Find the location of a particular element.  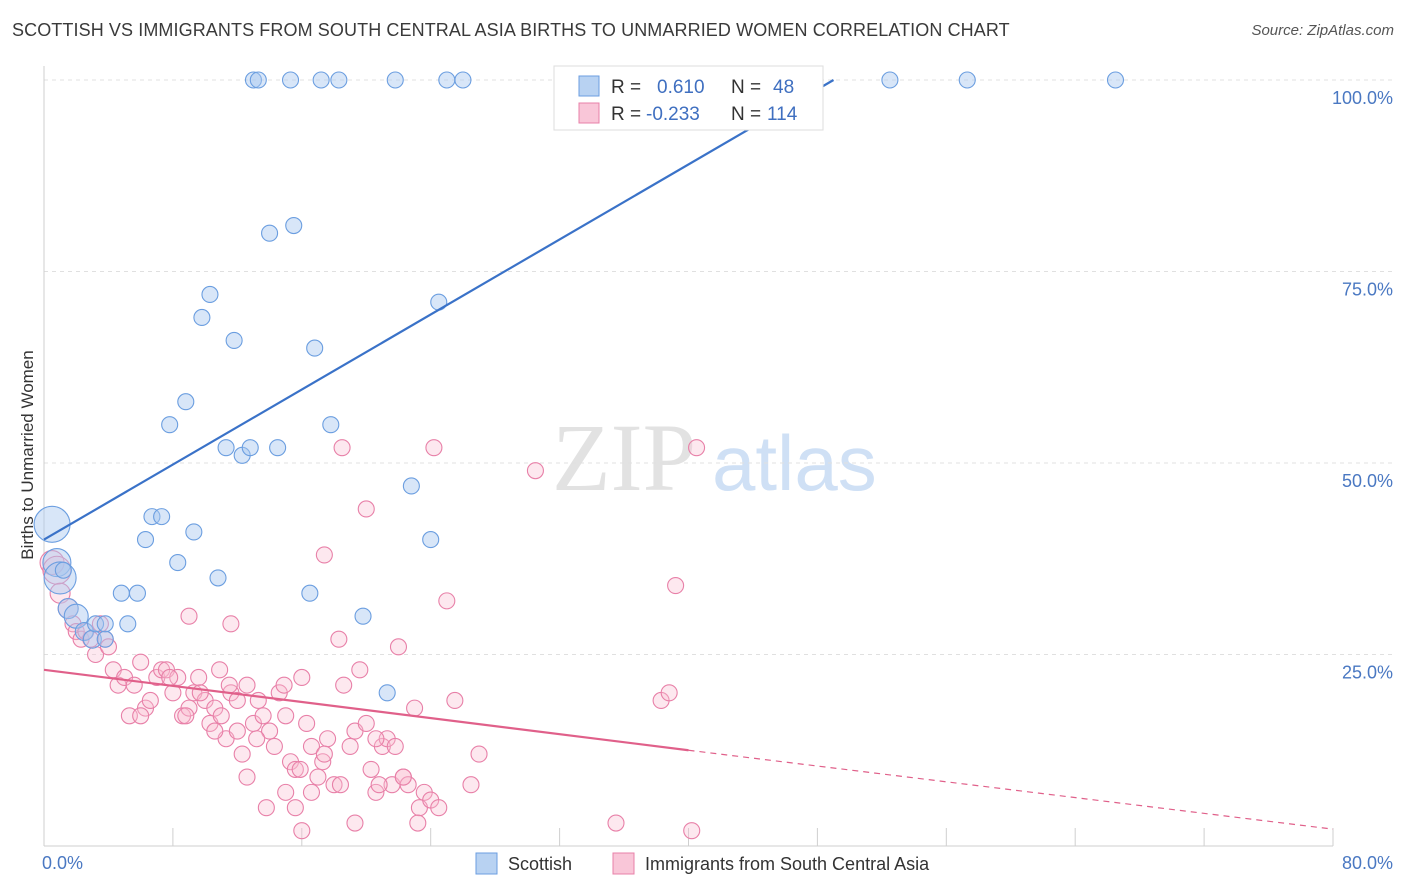

correlation-legend: R = 0.610 N = 48 R = -0.233 N = 114 is located at coordinates (688, 98).